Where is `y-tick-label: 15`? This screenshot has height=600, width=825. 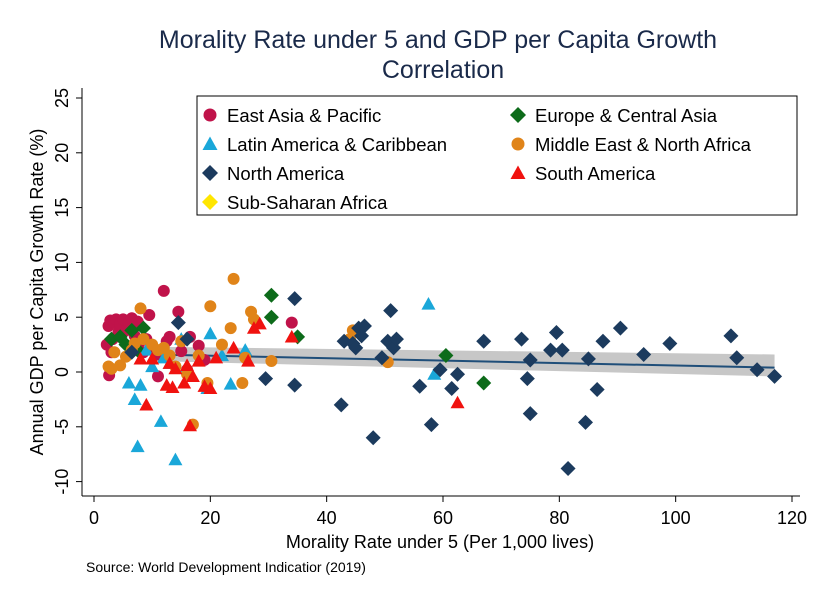
y-tick-label: 15 is located at coordinates (62, 208).